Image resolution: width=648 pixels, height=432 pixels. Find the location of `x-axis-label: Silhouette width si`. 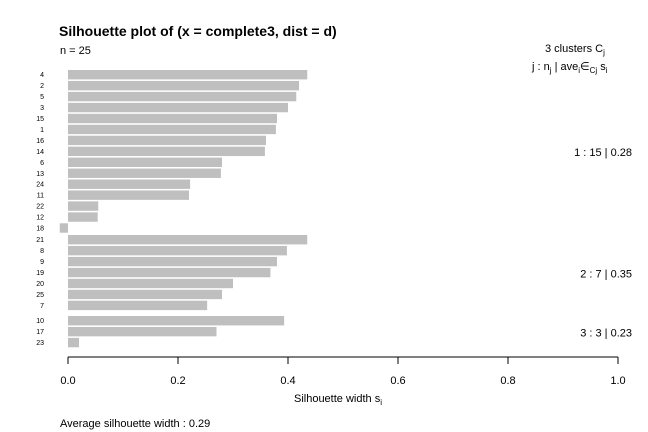

x-axis-label: Silhouette width si is located at coordinates (338, 400).